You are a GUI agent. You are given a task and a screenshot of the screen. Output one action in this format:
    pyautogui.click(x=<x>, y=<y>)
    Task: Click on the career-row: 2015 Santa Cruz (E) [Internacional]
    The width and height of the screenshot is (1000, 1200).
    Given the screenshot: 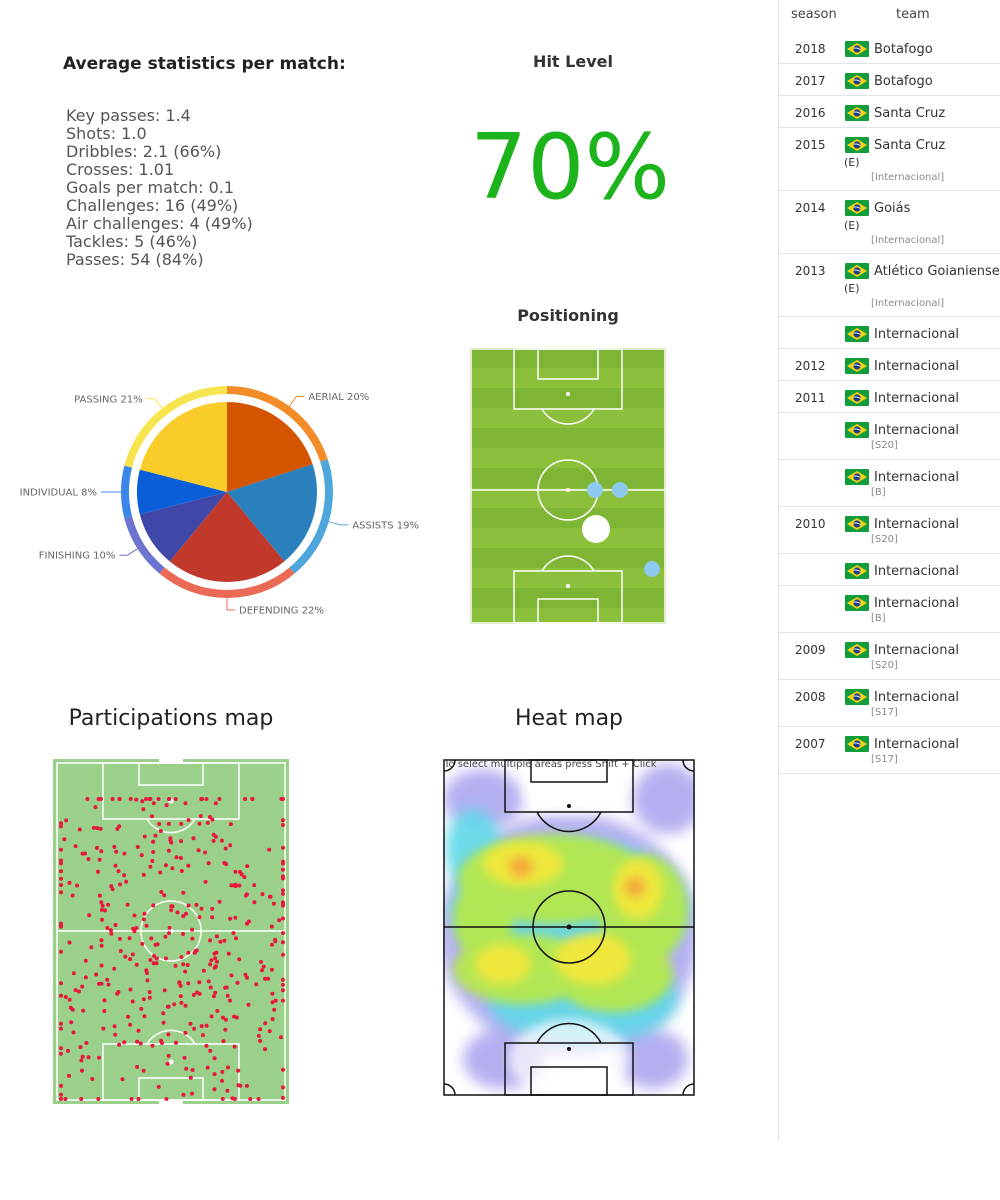 What is the action you would take?
    pyautogui.click(x=889, y=159)
    